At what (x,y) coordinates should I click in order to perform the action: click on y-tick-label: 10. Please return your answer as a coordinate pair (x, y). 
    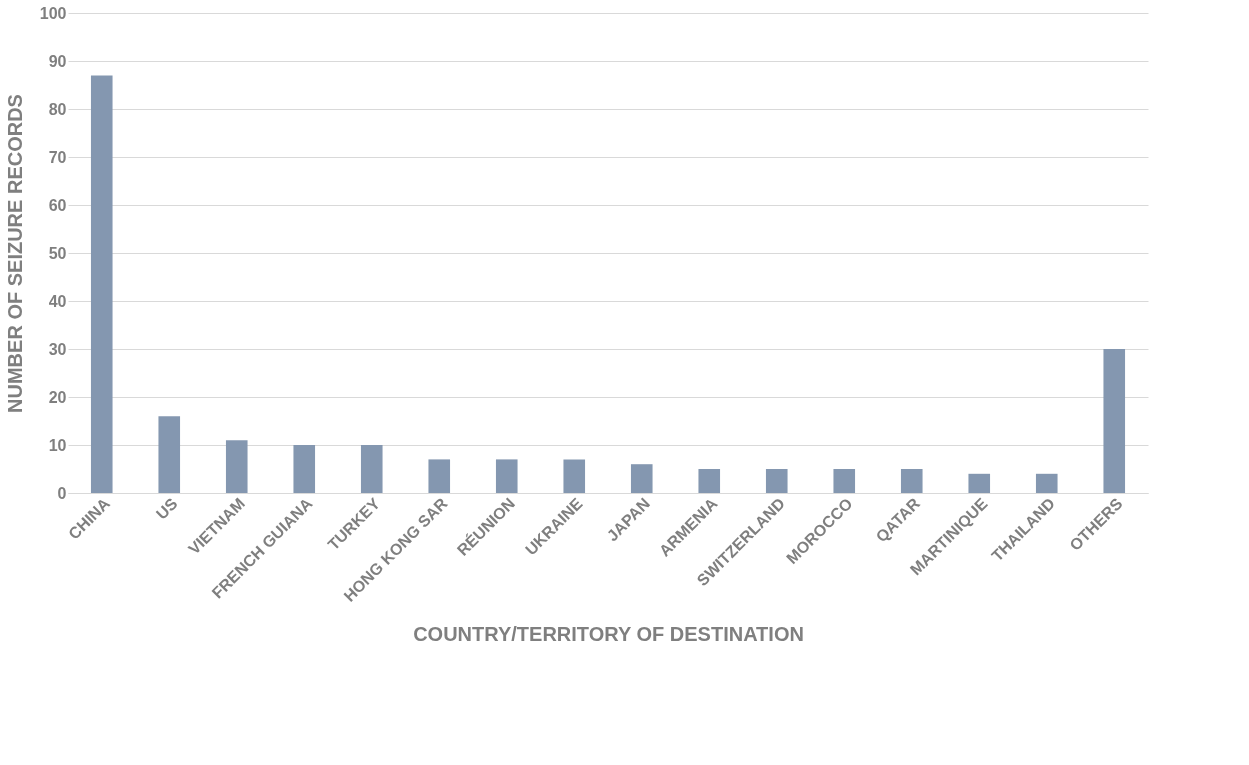
    Looking at the image, I should click on (57, 445).